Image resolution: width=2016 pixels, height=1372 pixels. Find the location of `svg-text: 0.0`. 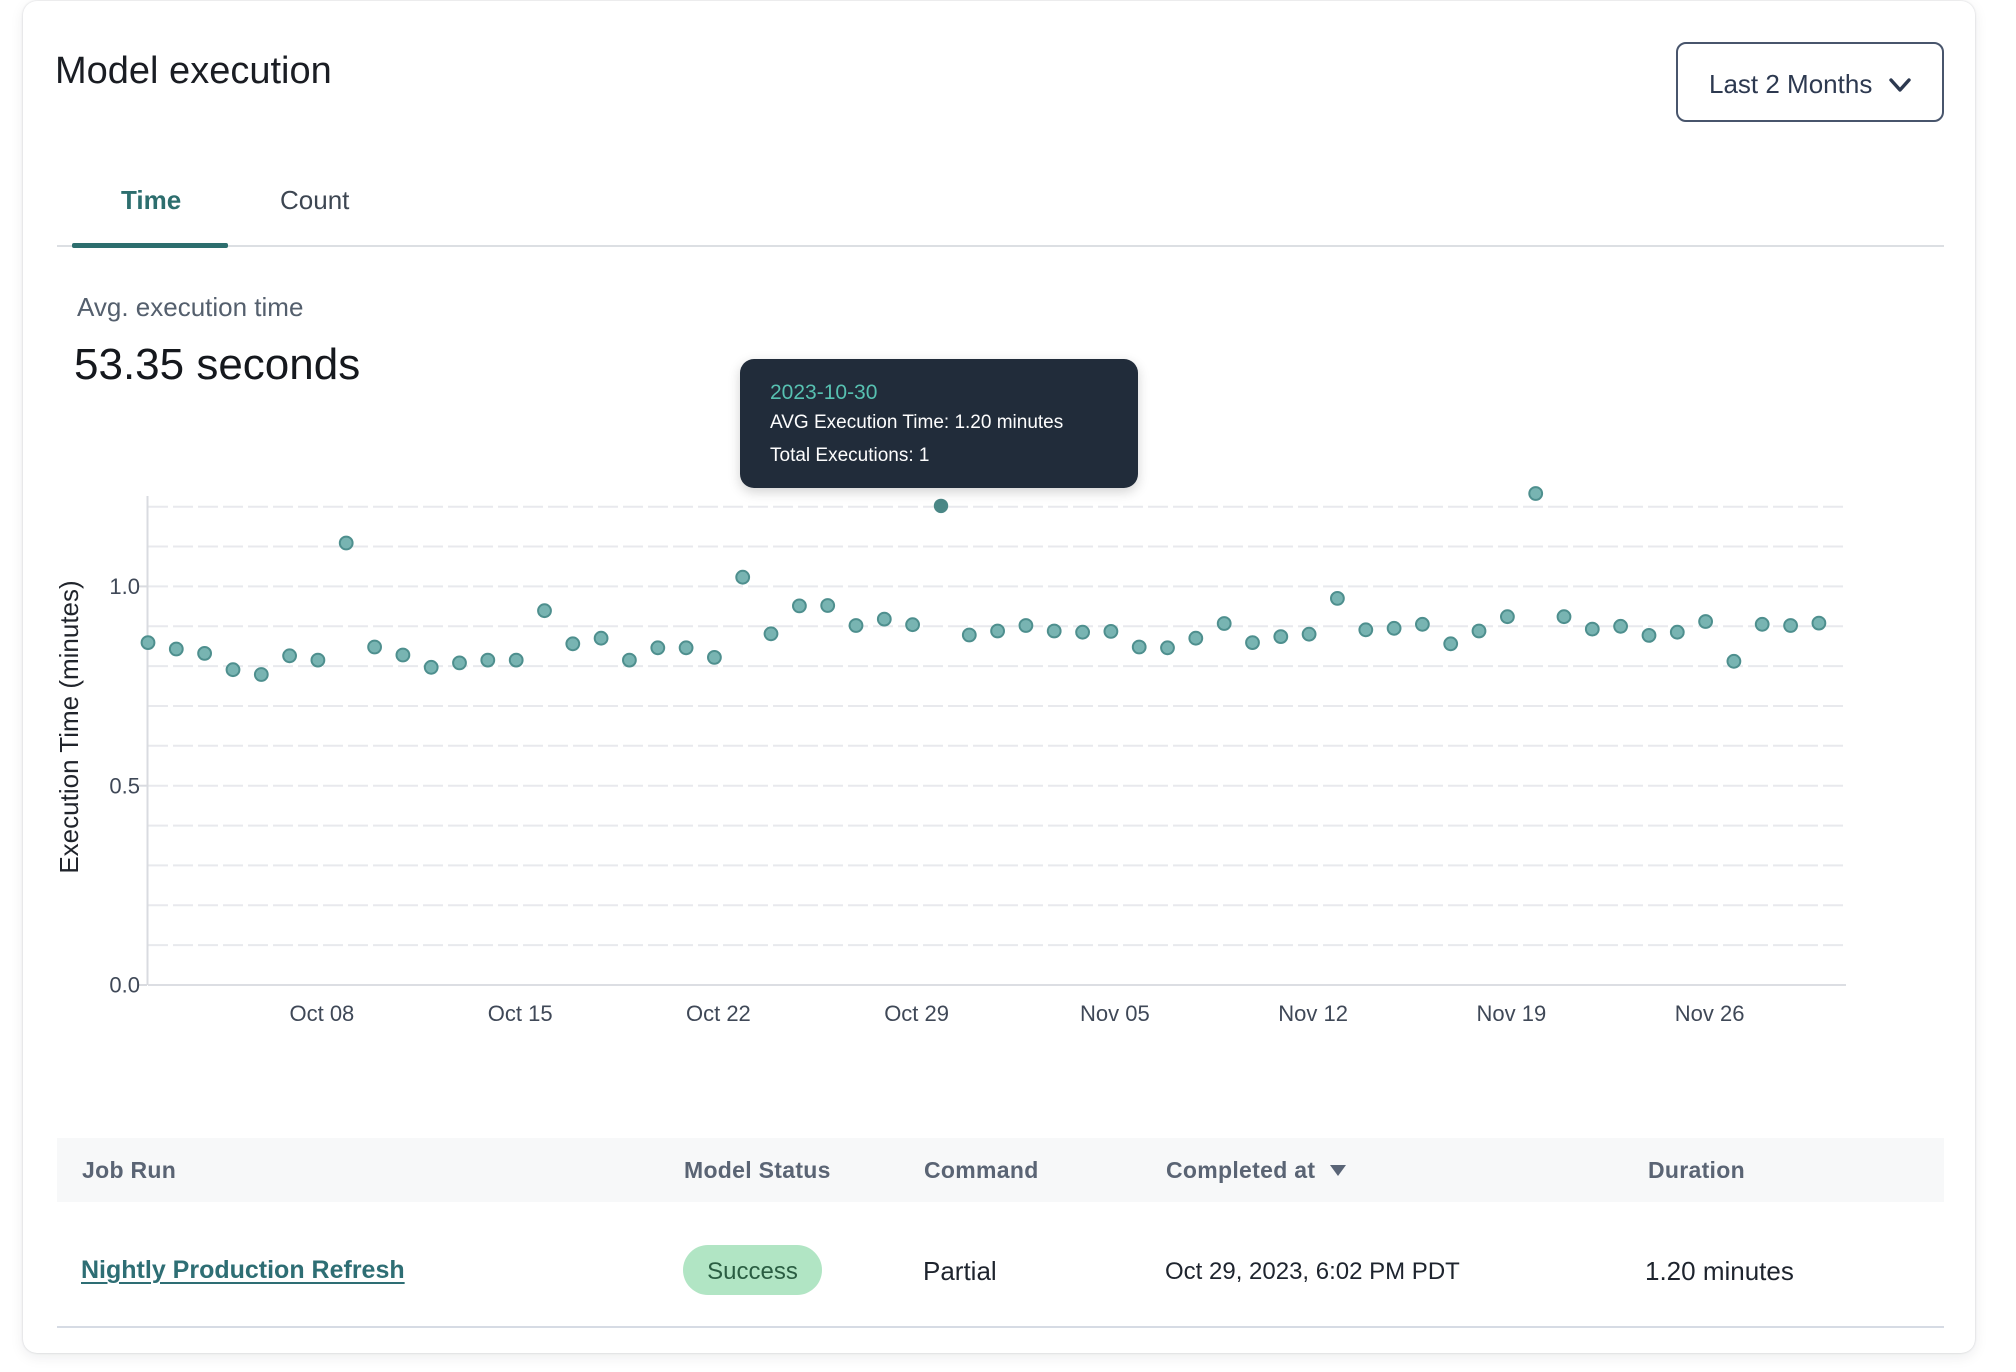

svg-text: 0.0 is located at coordinates (124, 985).